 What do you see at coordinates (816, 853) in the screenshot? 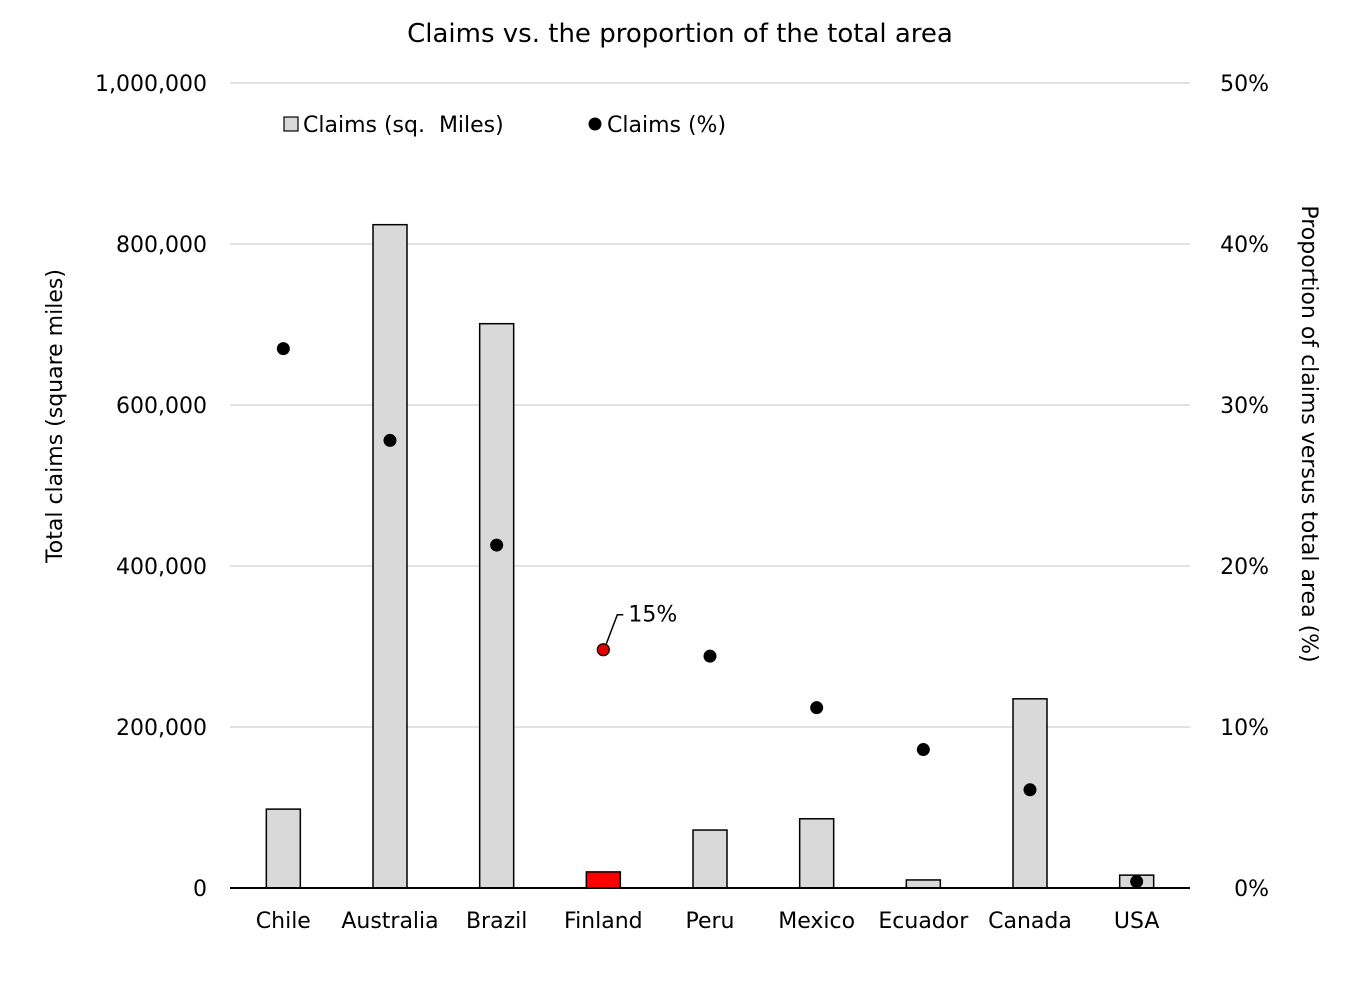
I see `bar-mexico` at bounding box center [816, 853].